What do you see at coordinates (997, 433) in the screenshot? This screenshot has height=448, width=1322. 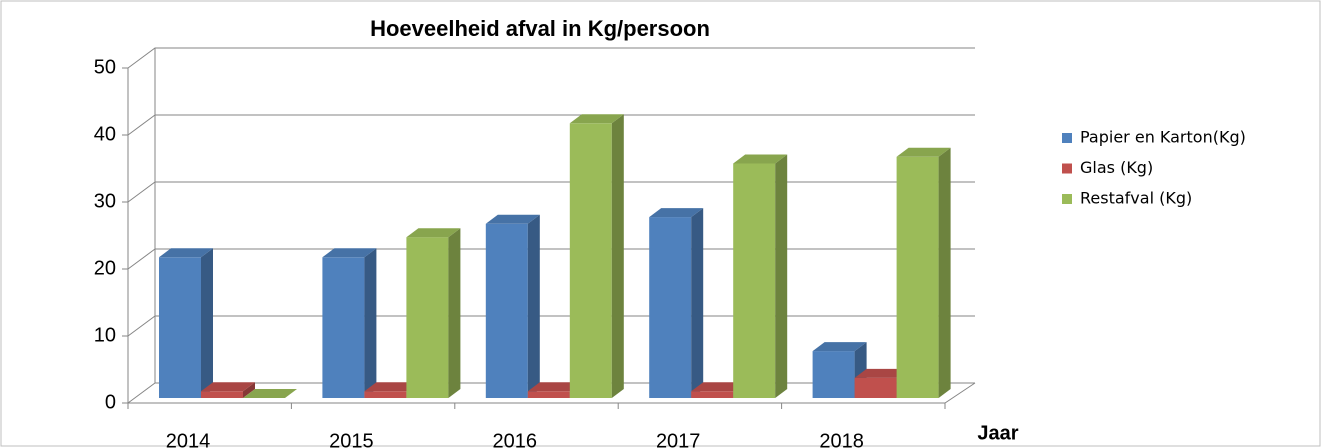 I see `x-axis-title: Jaar` at bounding box center [997, 433].